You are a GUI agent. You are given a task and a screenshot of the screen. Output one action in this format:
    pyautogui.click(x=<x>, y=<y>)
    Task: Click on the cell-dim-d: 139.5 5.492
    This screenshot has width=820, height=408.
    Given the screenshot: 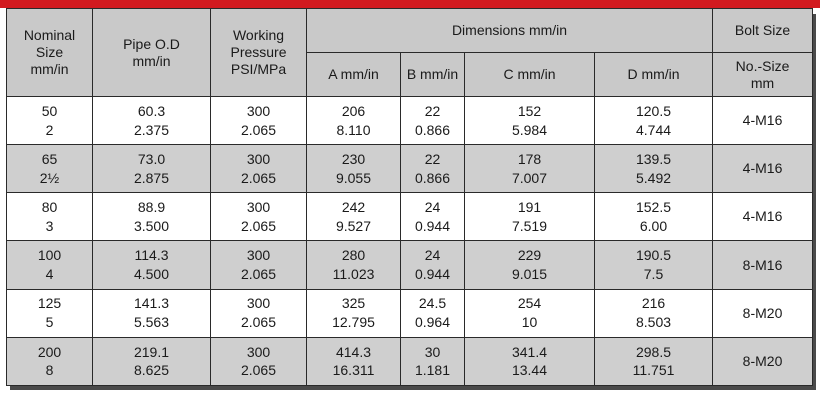 What is the action you would take?
    pyautogui.click(x=653, y=169)
    